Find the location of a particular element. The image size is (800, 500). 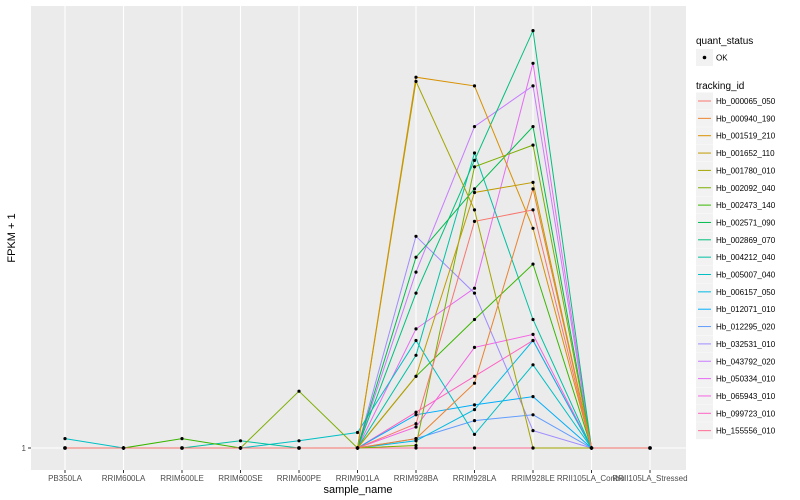

x-tick-label: RRIM928LE is located at coordinates (533, 478).